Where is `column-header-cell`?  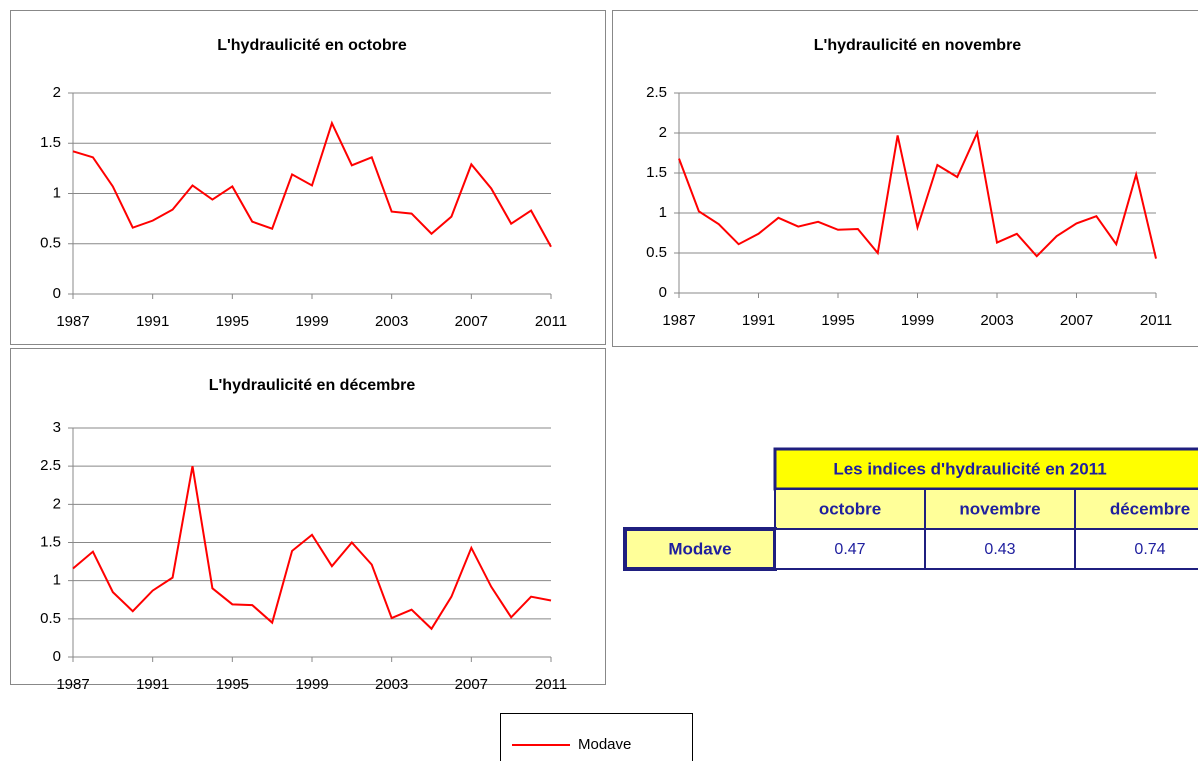
column-header-cell is located at coordinates (850, 509).